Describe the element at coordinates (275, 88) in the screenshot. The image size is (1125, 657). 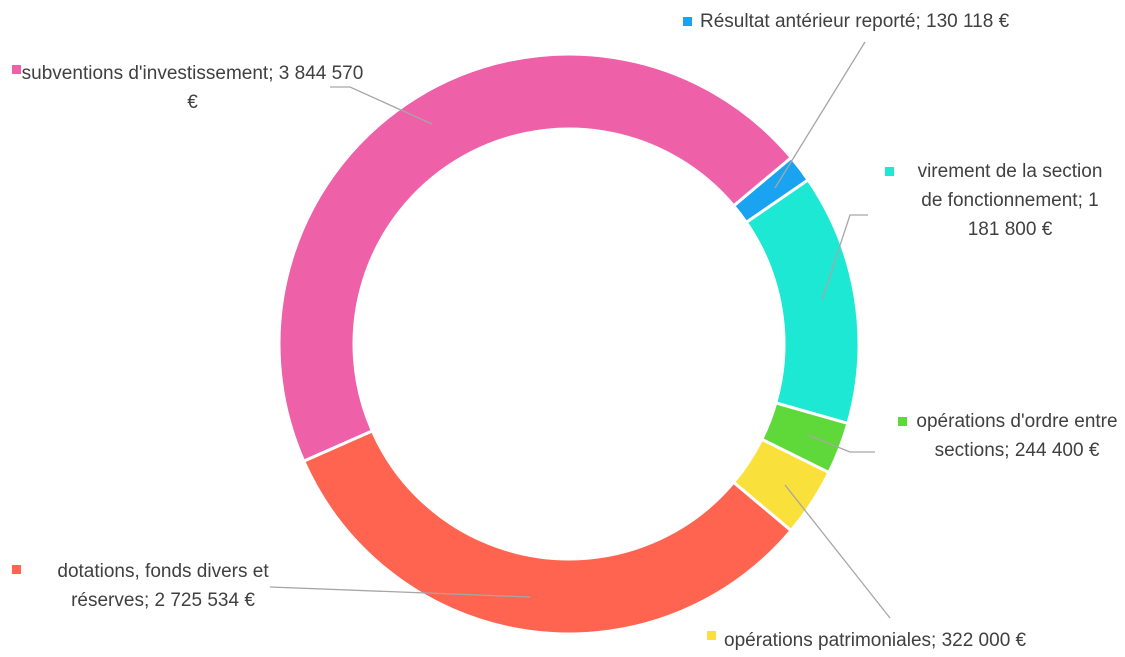
I see `value-label: 3 844 570 €` at that location.